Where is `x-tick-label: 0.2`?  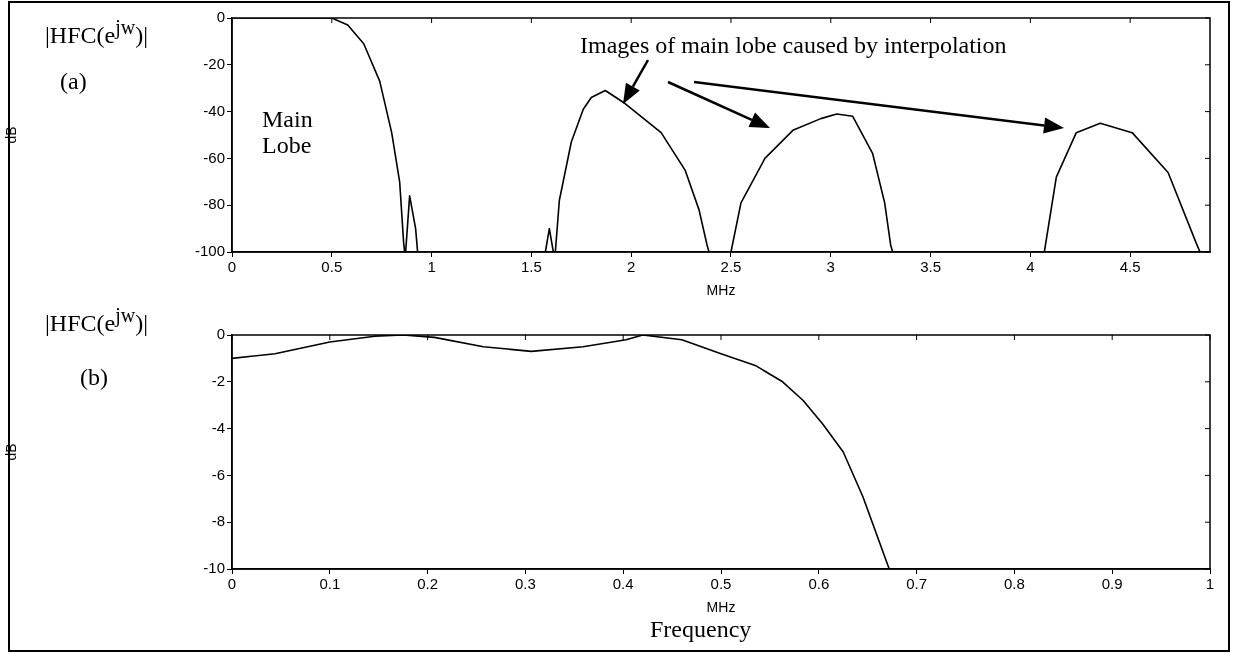 x-tick-label: 0.2 is located at coordinates (428, 584).